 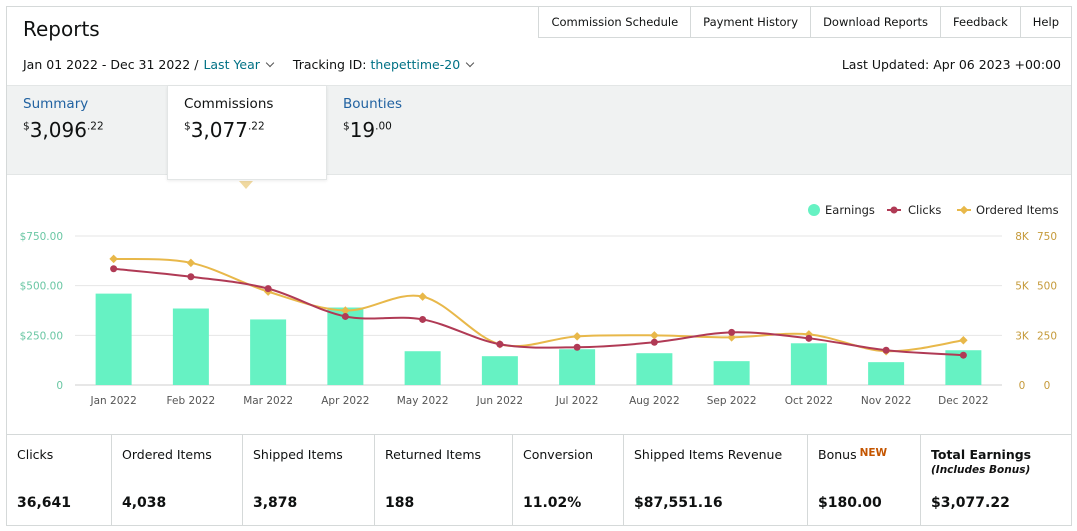 What do you see at coordinates (41, 287) in the screenshot?
I see `left-axis-tick-label: $500.00` at bounding box center [41, 287].